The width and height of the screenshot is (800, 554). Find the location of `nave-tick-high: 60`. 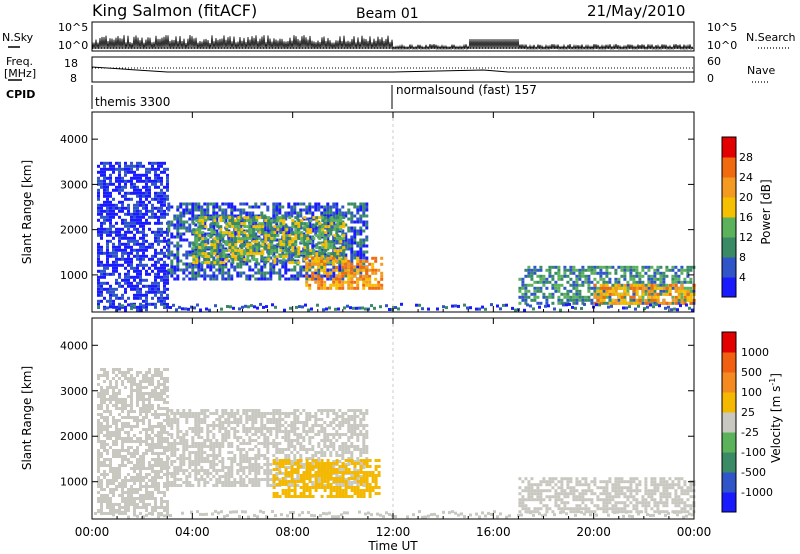

nave-tick-high: 60 is located at coordinates (714, 61).